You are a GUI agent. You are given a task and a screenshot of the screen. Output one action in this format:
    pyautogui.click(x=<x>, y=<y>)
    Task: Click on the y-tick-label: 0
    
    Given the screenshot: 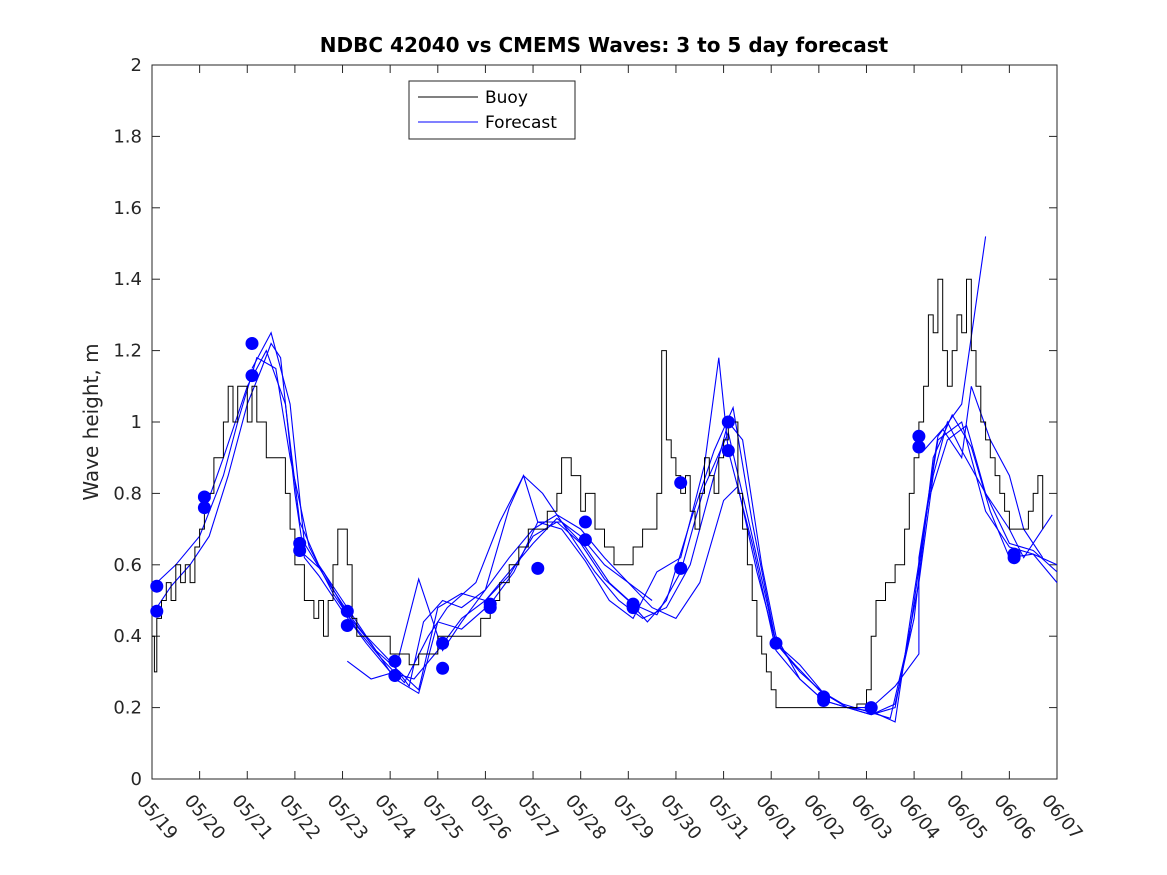 What is the action you would take?
    pyautogui.click(x=136, y=779)
    